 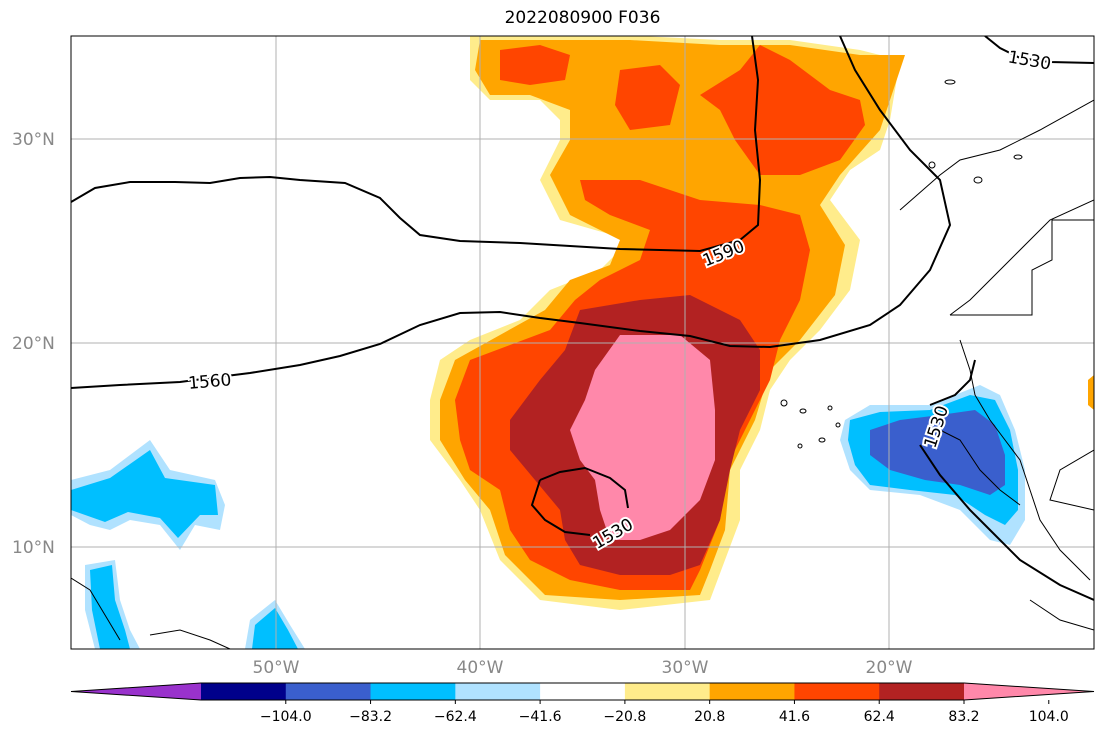 I want to click on contour-1530-north, so click(x=1039, y=50).